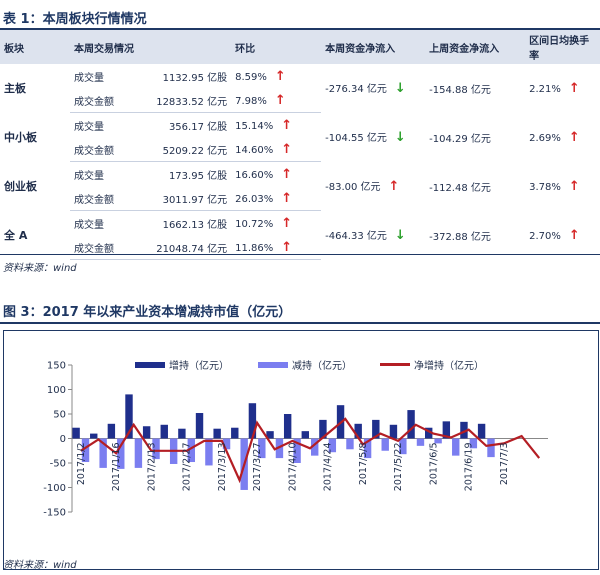  Describe the element at coordinates (460, 139) in the screenshot. I see `last-week-inflow: -104.29 亿元` at that location.